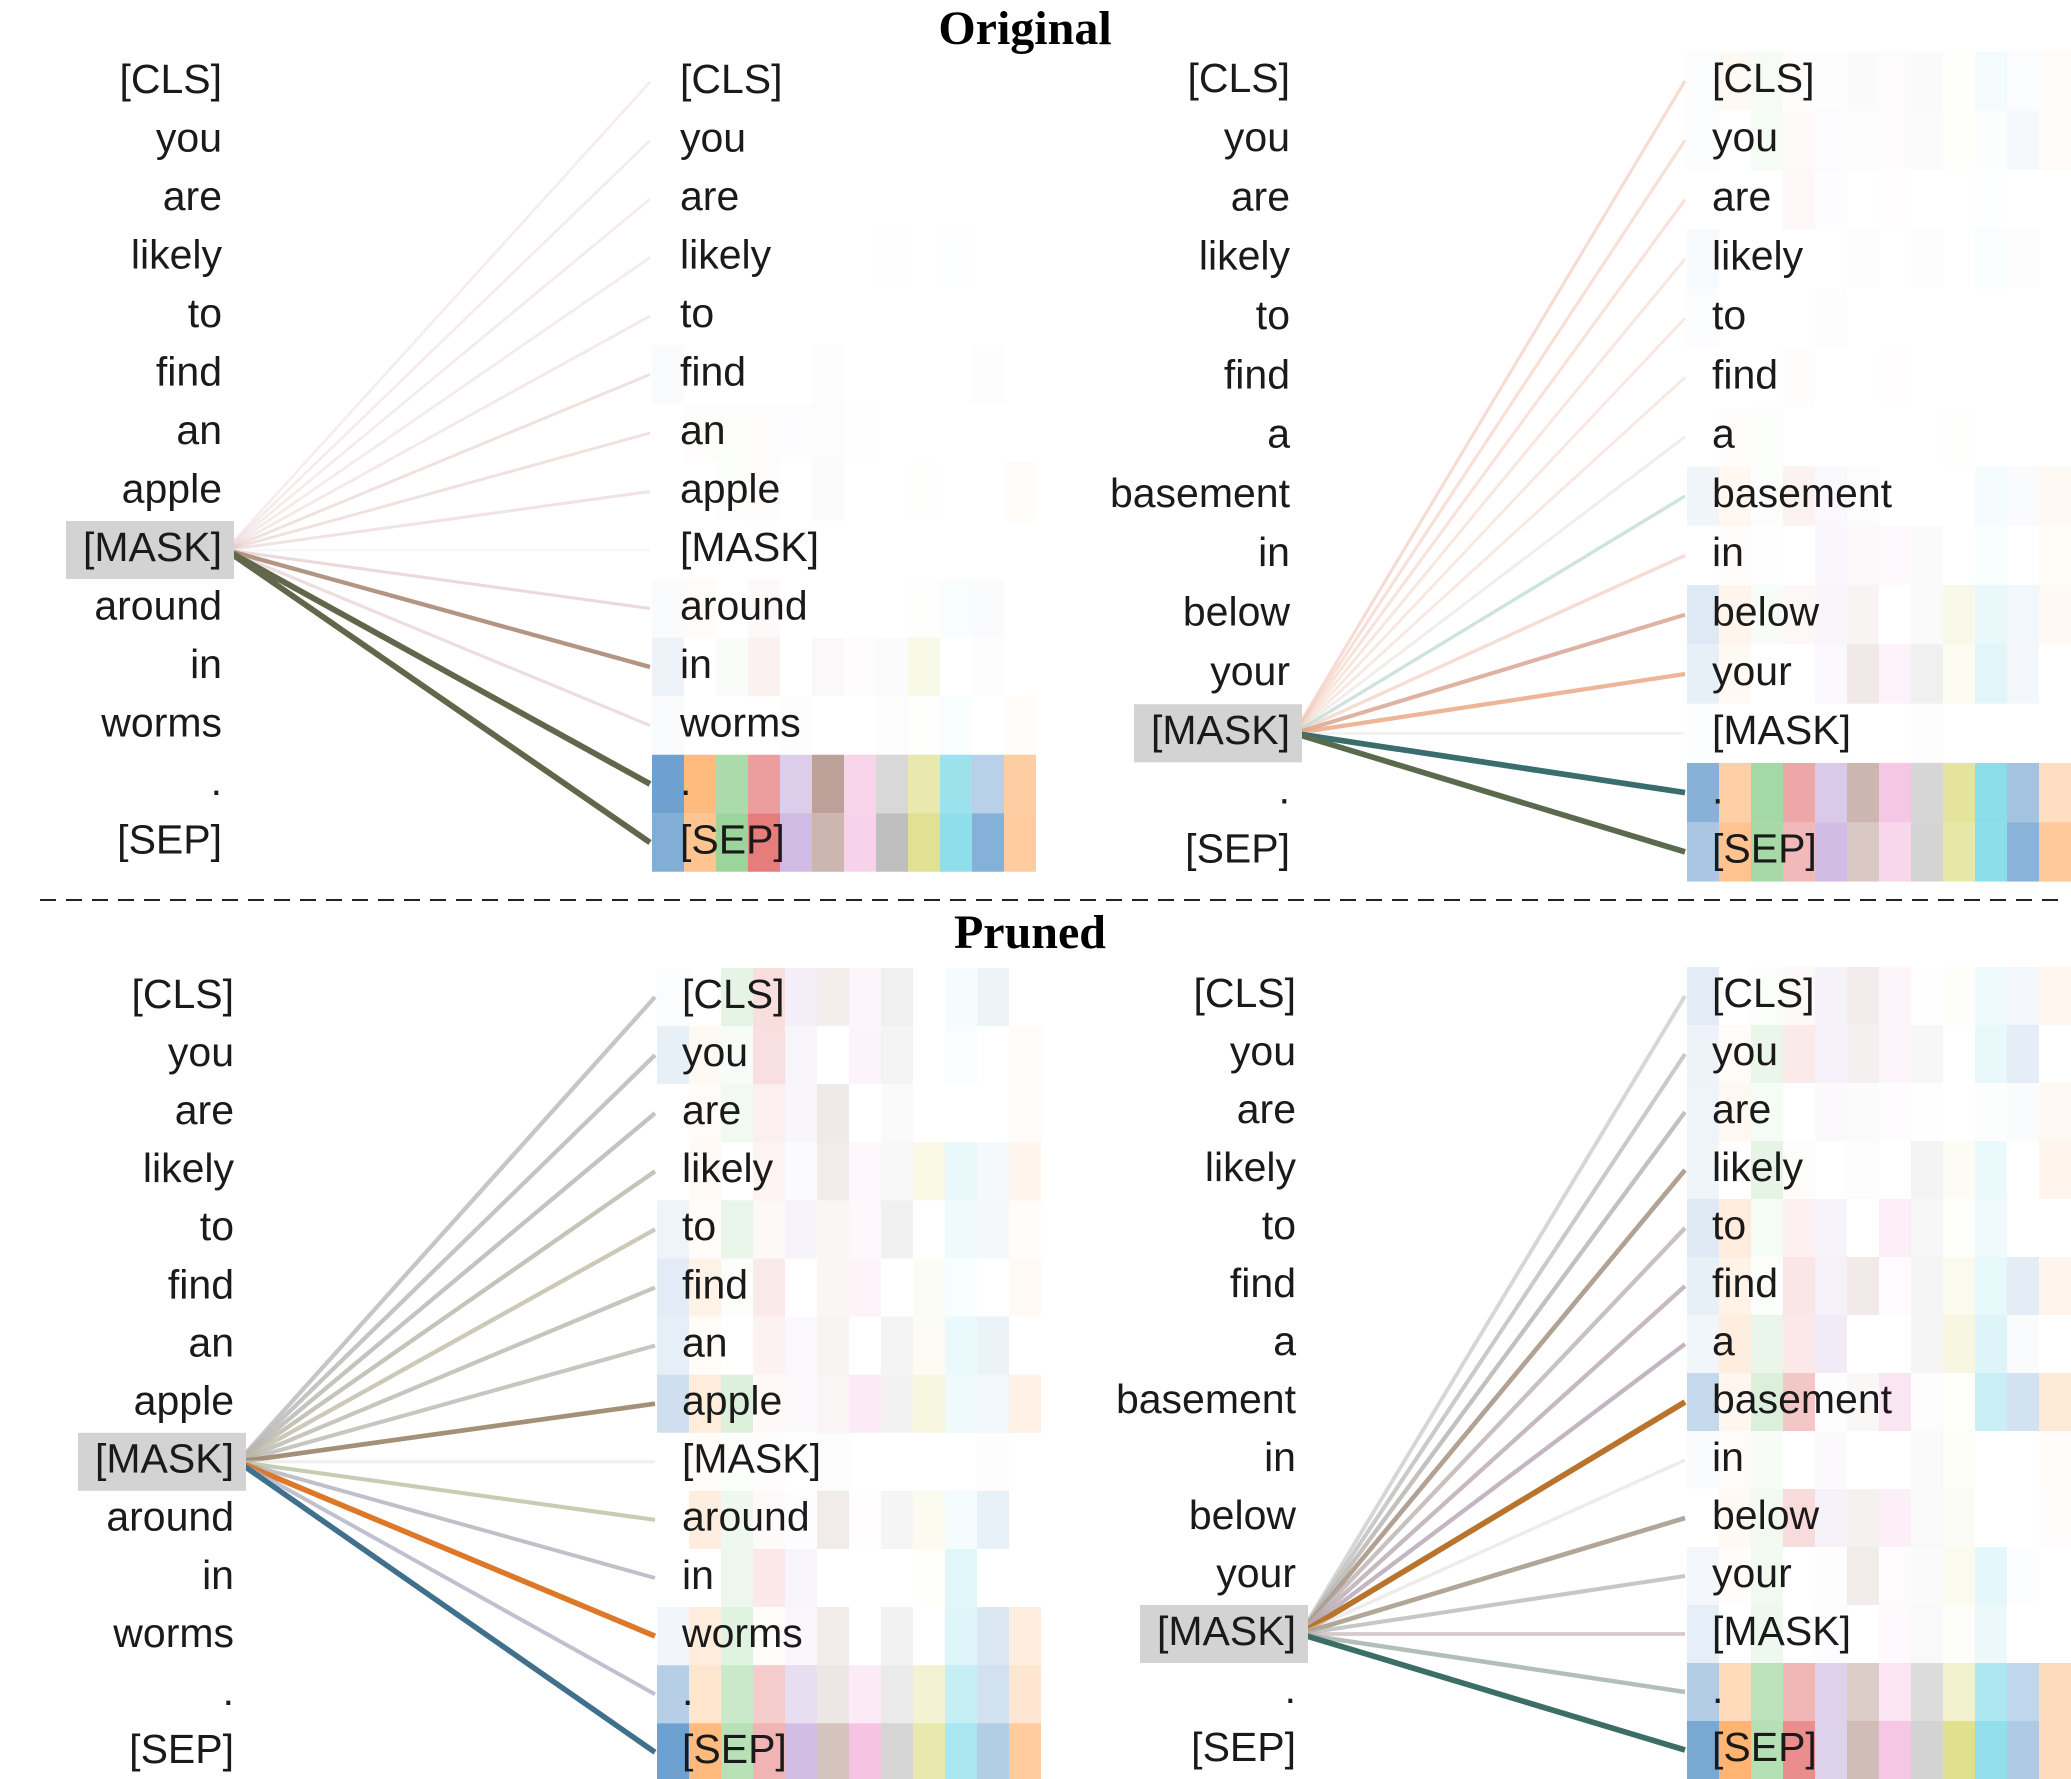  Describe the element at coordinates (1206, 1399) in the screenshot. I see `left-token: basement` at that location.